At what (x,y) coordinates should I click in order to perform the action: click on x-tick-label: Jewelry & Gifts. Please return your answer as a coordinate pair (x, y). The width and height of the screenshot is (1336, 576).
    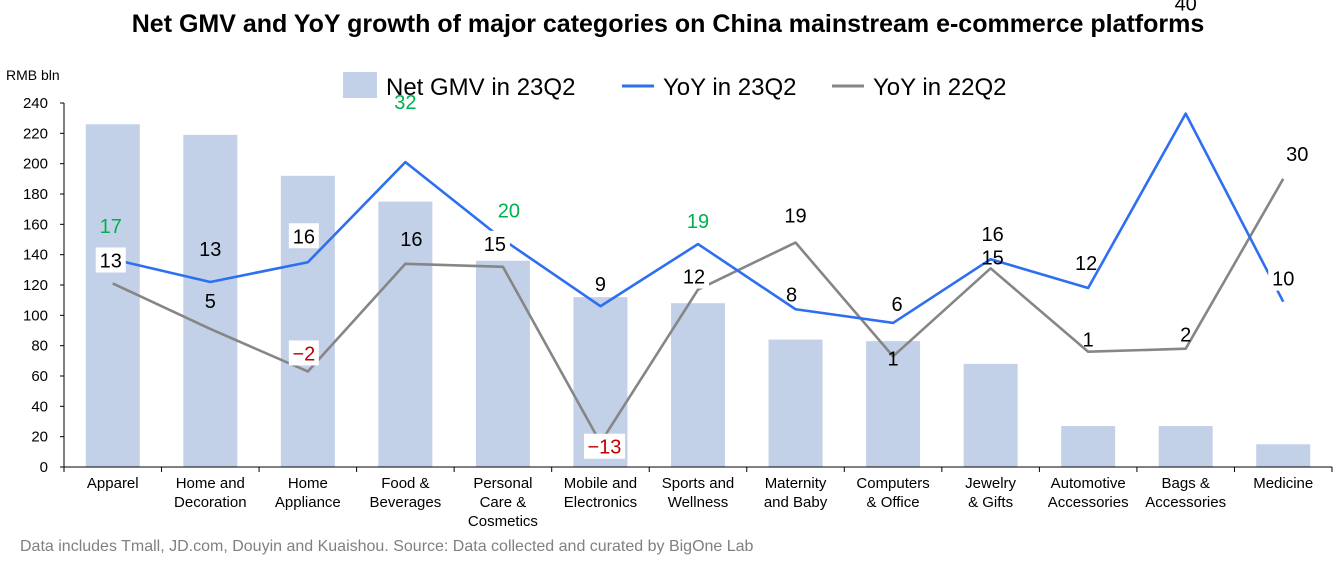
    Looking at the image, I should click on (990, 493).